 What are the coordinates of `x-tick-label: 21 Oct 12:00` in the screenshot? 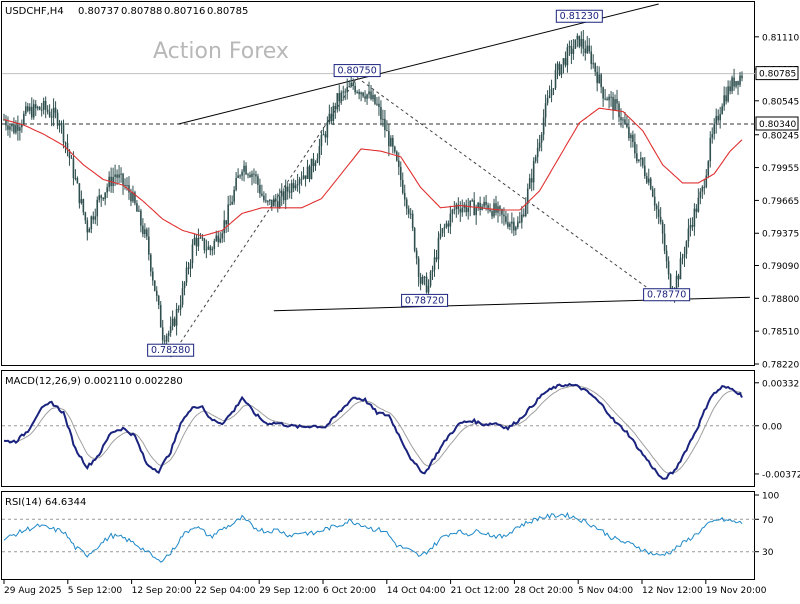 It's located at (480, 591).